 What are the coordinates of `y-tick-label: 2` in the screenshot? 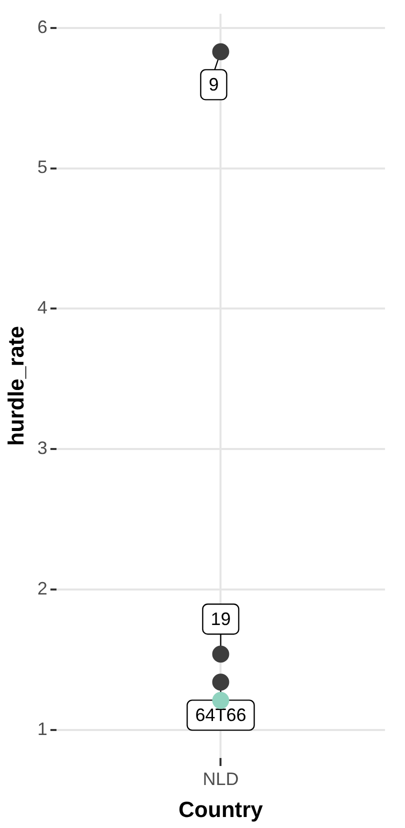 It's located at (42, 588).